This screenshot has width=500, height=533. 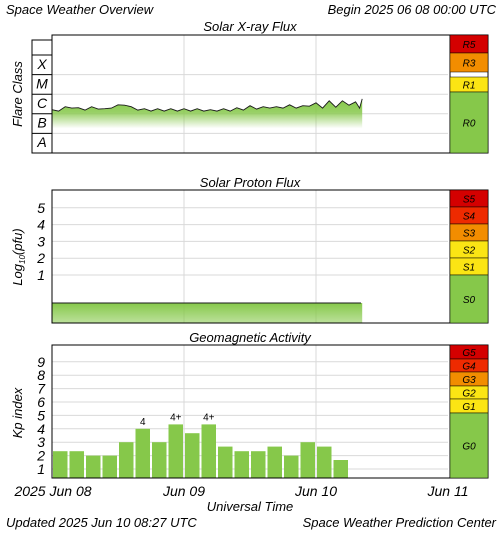 I want to click on xray-flux-line, so click(x=207, y=105).